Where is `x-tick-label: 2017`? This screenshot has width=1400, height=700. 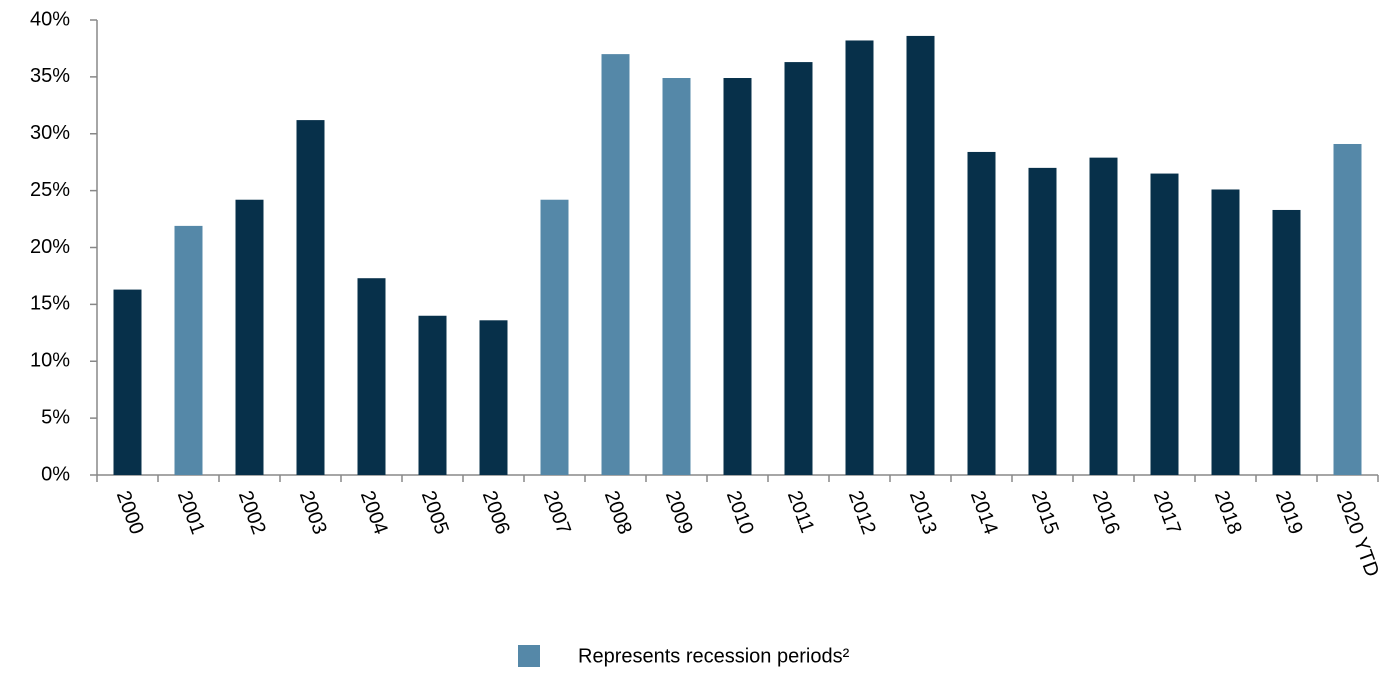 x-tick-label: 2017 is located at coordinates (1167, 512).